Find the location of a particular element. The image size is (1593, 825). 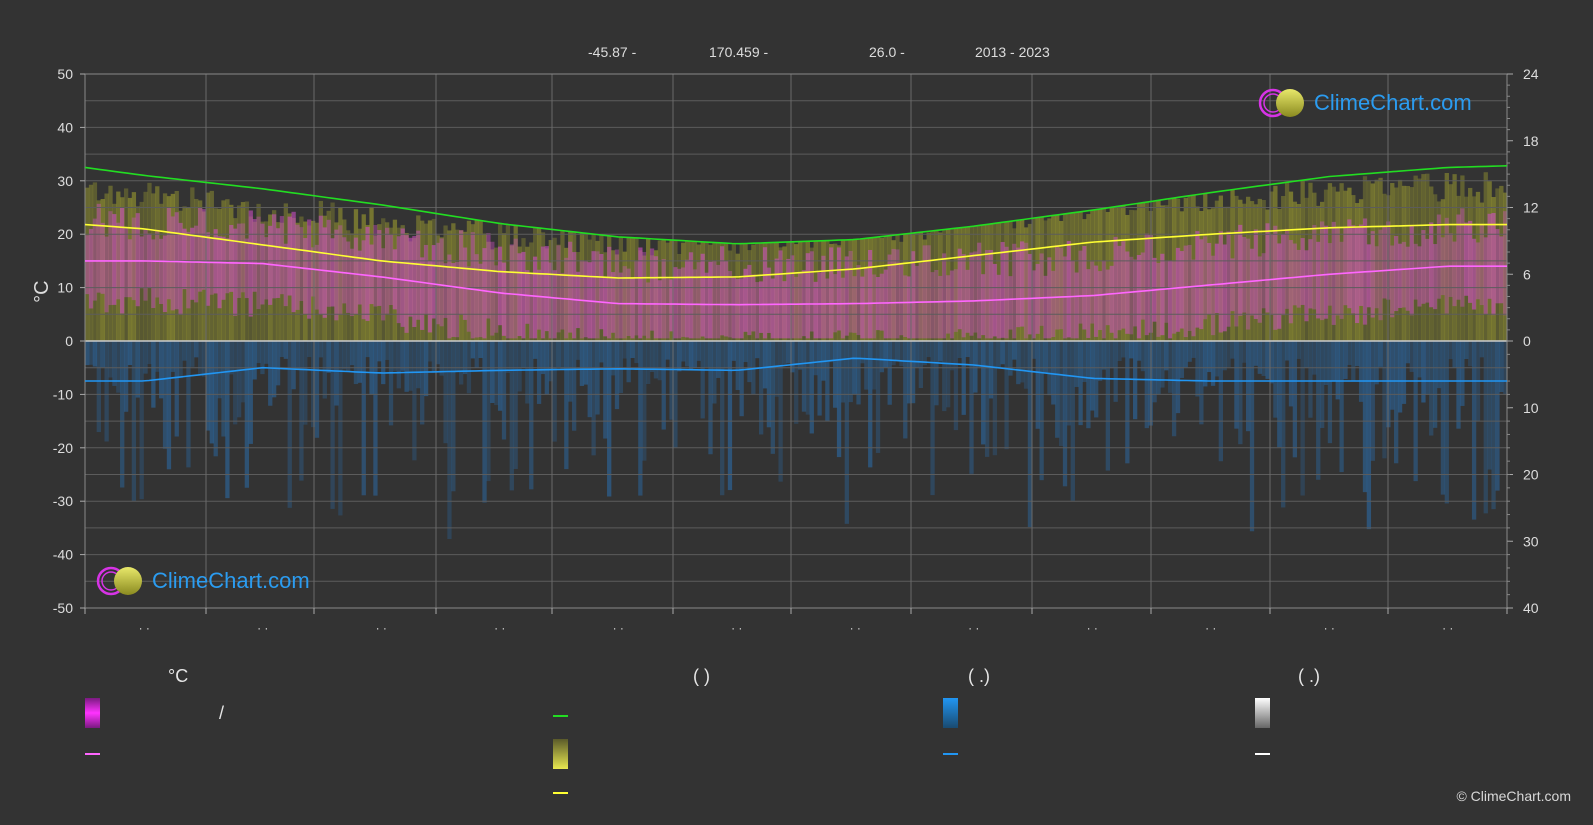

logo-text: ClimeChart.com is located at coordinates (231, 580).